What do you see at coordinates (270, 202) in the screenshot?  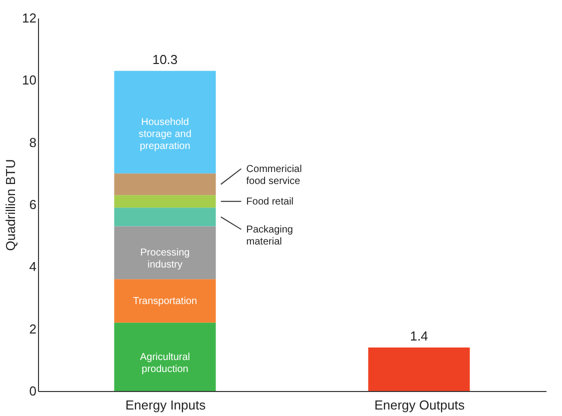 I see `text: Food retail` at bounding box center [270, 202].